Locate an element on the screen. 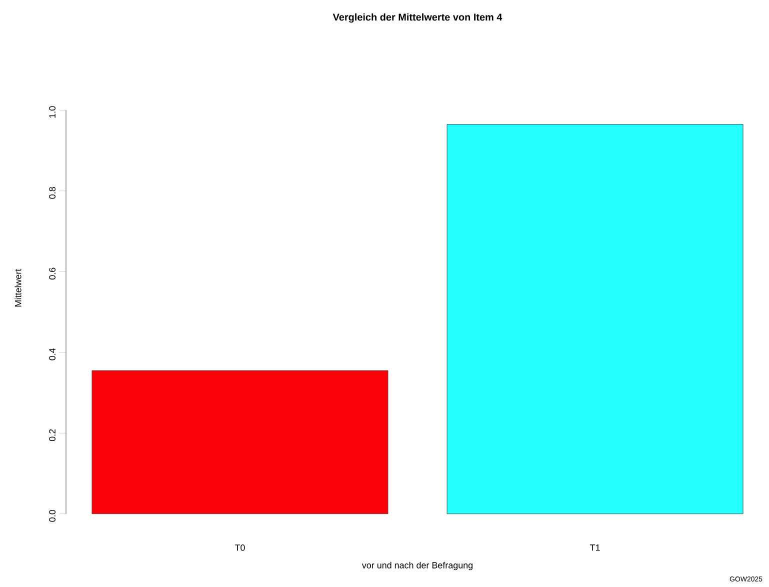 This screenshot has width=769, height=587. y-tick-label: 0.0 is located at coordinates (52, 516).